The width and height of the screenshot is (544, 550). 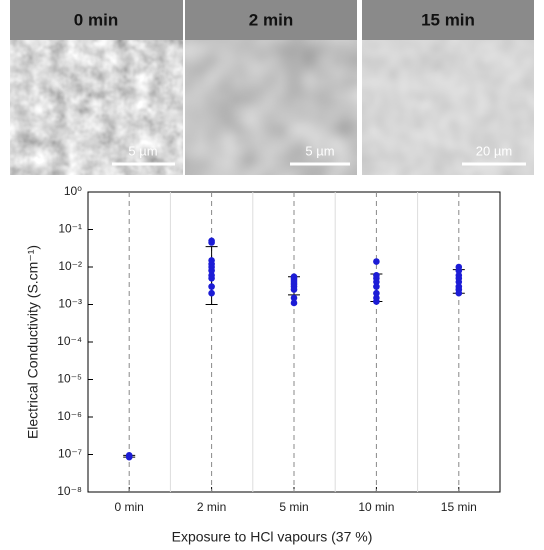 I want to click on y-tick-label: 10⁻⁸, so click(x=69, y=491).